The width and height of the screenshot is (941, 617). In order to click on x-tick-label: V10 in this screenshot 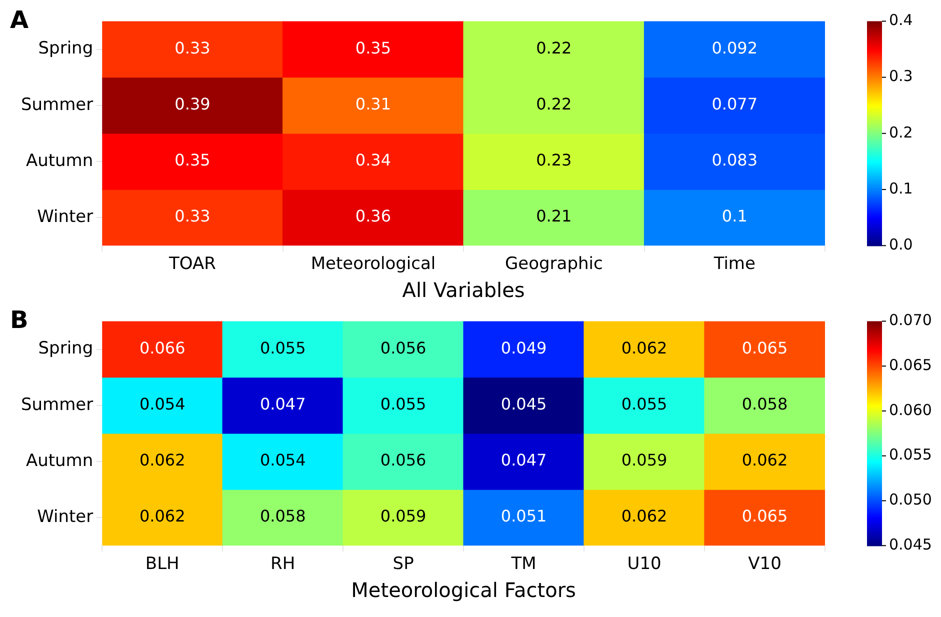, I will do `click(765, 564)`.